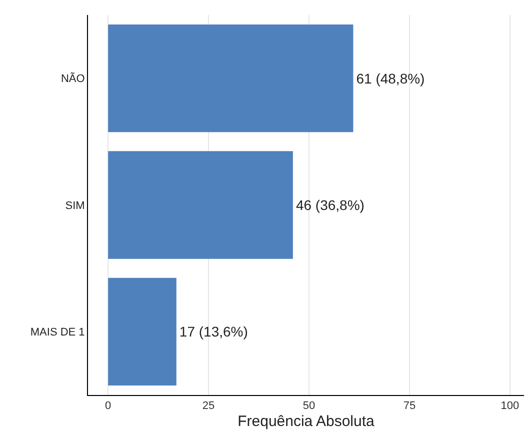  I want to click on x-tick-label: 0, so click(108, 406).